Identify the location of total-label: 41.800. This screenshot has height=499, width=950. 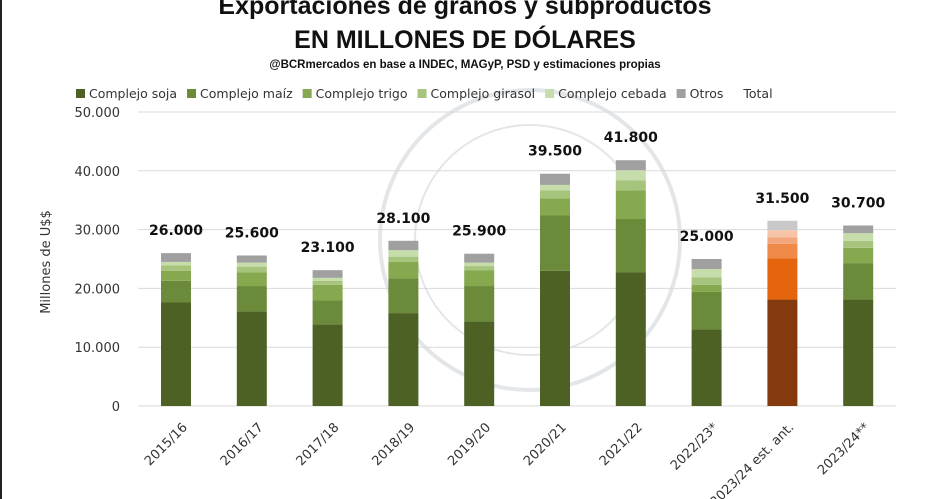
(631, 138).